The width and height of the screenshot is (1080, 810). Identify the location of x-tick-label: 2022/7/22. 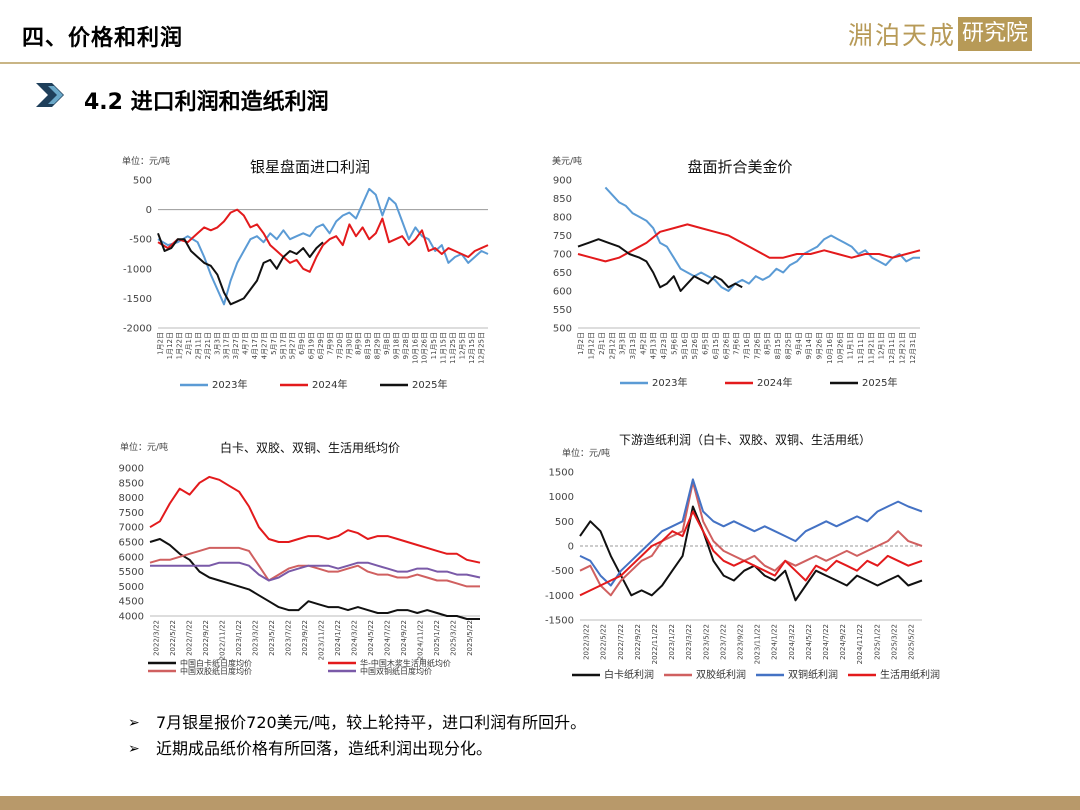
(189, 638).